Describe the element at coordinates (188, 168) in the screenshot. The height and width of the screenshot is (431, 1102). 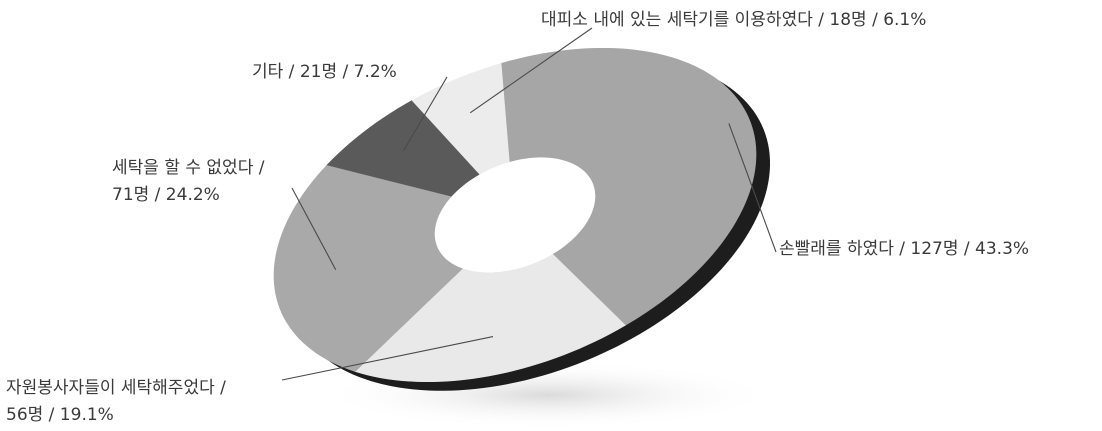
I see `slice-label-unable-line1: 세탁을 할 수 없었다 /` at that location.